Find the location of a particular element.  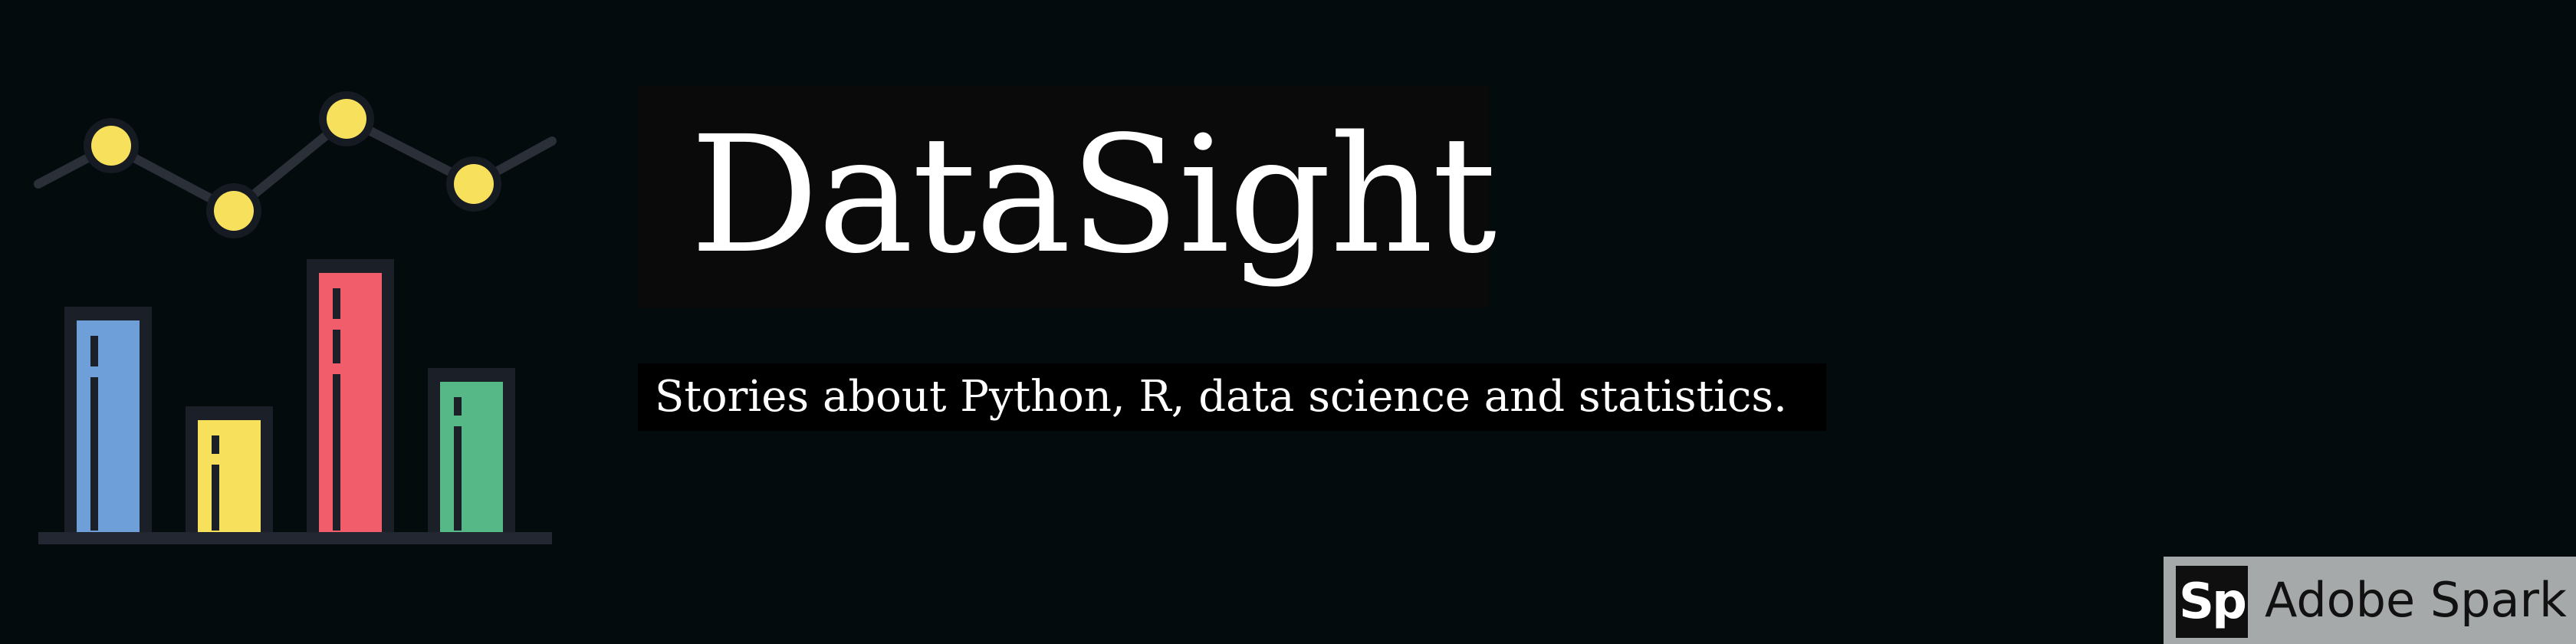

adobe-spark-badge: Sp Adobe Spark is located at coordinates (2370, 600).